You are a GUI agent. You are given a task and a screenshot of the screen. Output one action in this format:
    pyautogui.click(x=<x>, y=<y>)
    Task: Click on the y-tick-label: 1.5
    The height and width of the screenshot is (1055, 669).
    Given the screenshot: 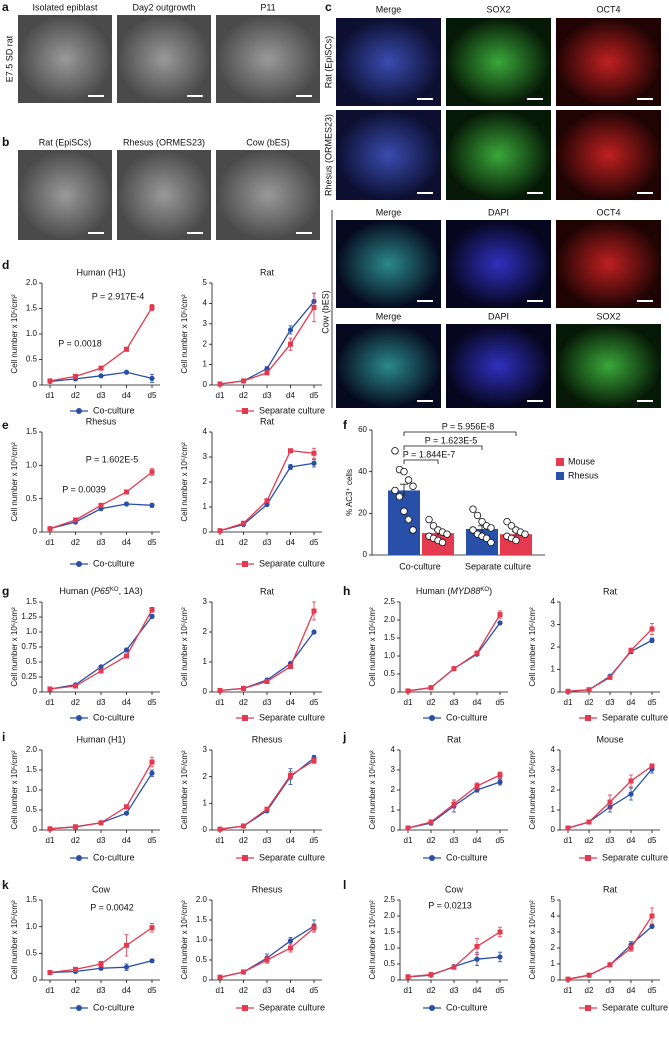 What is the action you would take?
    pyautogui.click(x=32, y=769)
    